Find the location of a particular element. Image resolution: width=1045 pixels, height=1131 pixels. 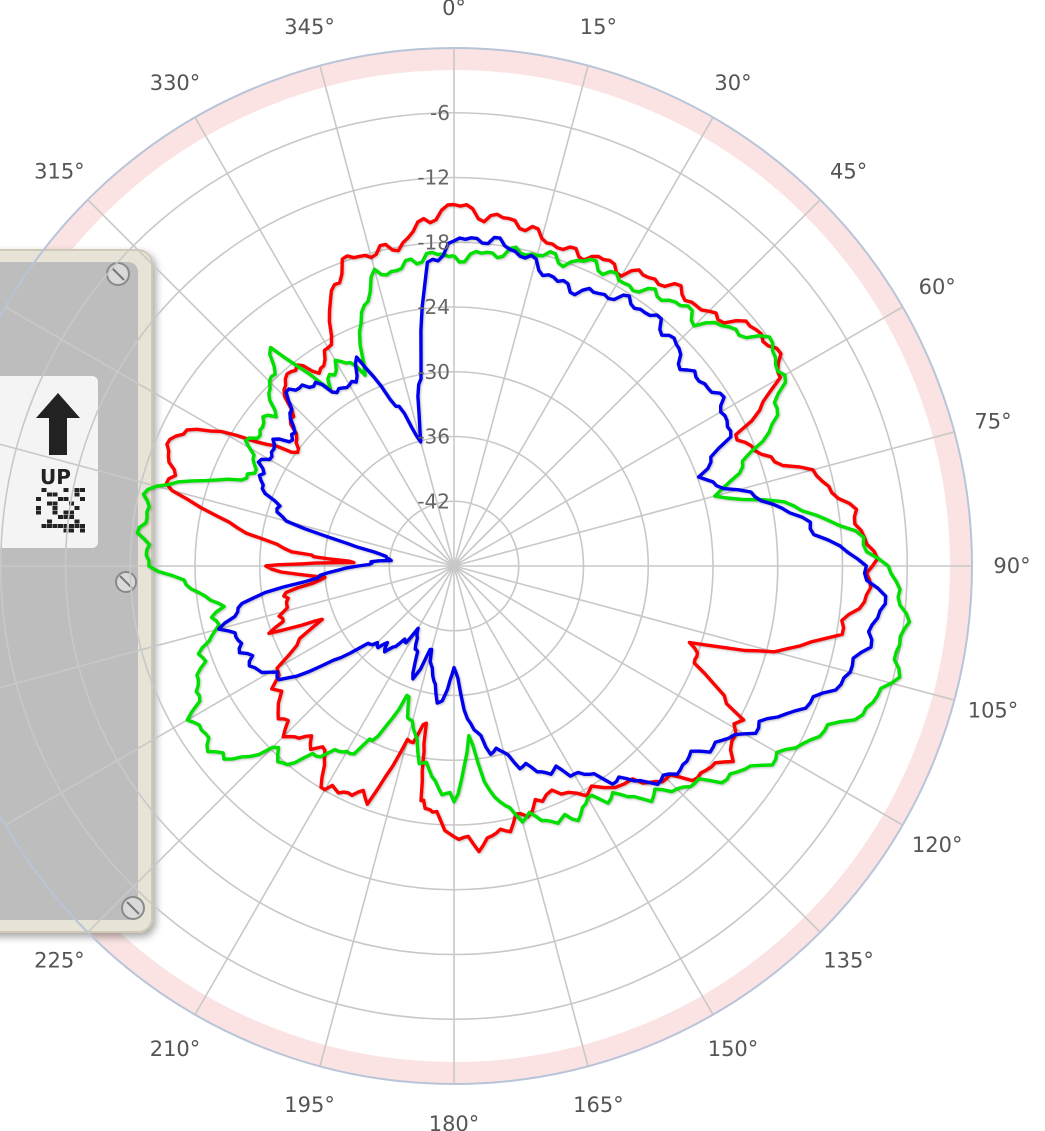

radial-tick-labels: -6 -12 -18 -24 -30 -36 -42 is located at coordinates (433, 307).